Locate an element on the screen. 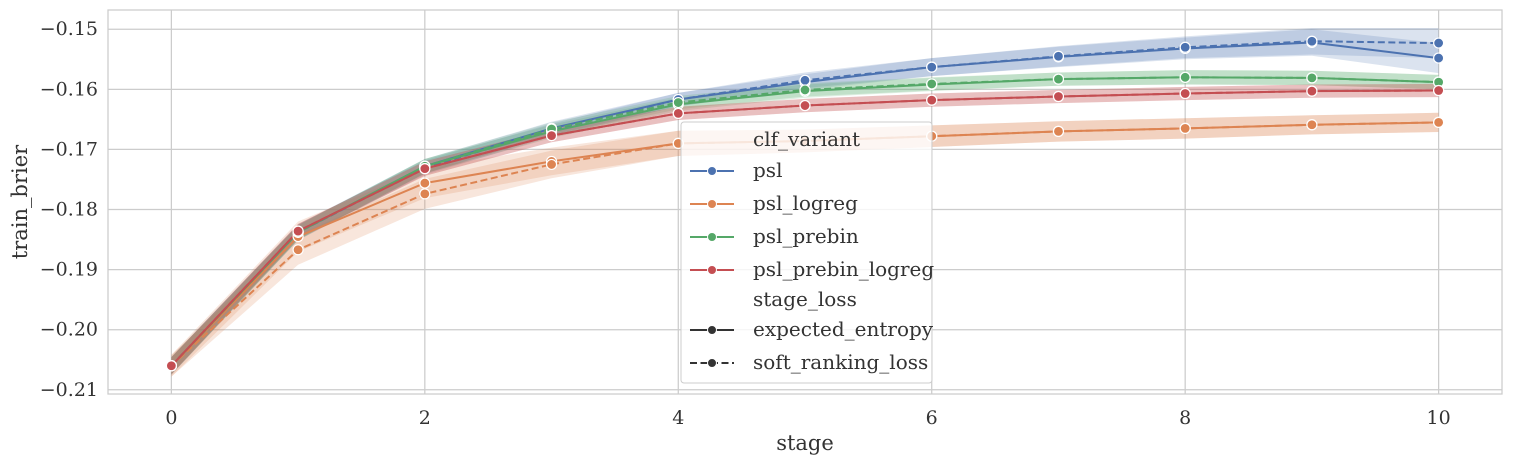 The image size is (1513, 466). legend-label-soft-ranking-loss: soft_ranking_loss is located at coordinates (840, 362).